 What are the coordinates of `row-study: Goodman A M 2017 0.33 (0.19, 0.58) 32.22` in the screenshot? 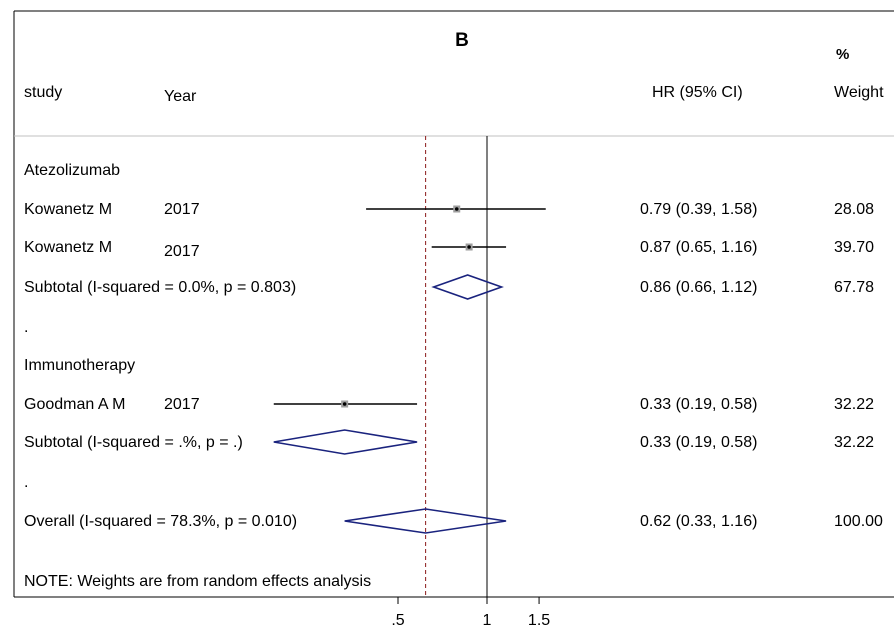 It's located at (449, 404).